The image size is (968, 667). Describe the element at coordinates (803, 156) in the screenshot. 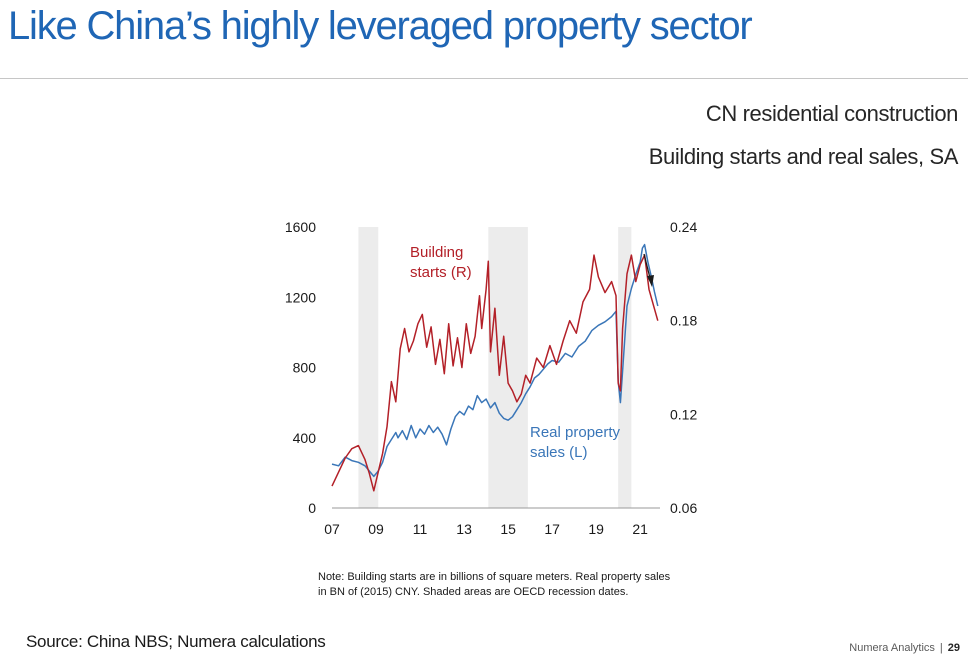

I see `chart-subtitle-secondary: Building starts and real sales, SA` at that location.